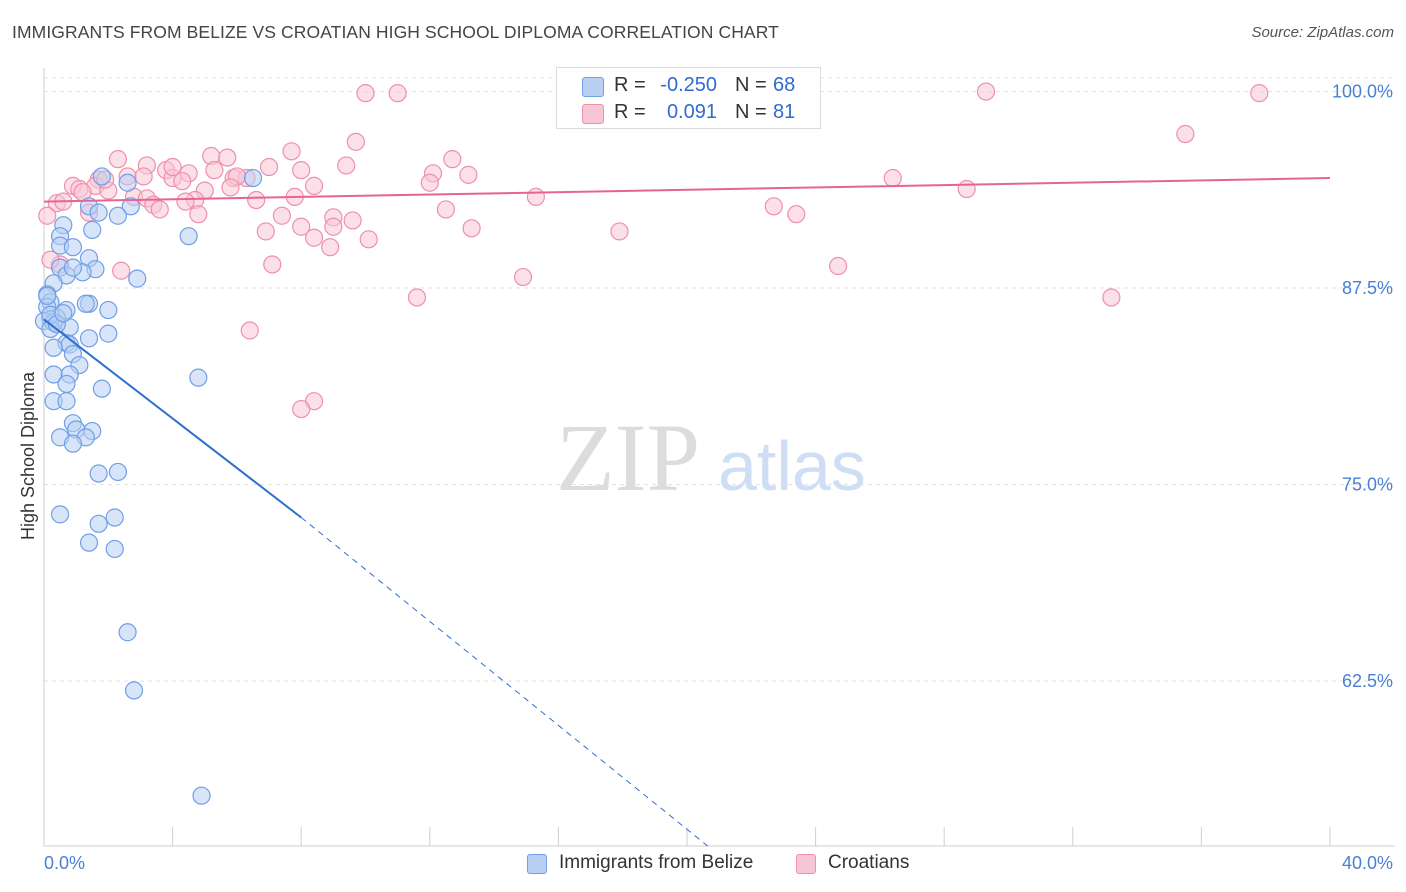  Describe the element at coordinates (628, 457) in the screenshot. I see `watermark-zip: ZIP` at that location.